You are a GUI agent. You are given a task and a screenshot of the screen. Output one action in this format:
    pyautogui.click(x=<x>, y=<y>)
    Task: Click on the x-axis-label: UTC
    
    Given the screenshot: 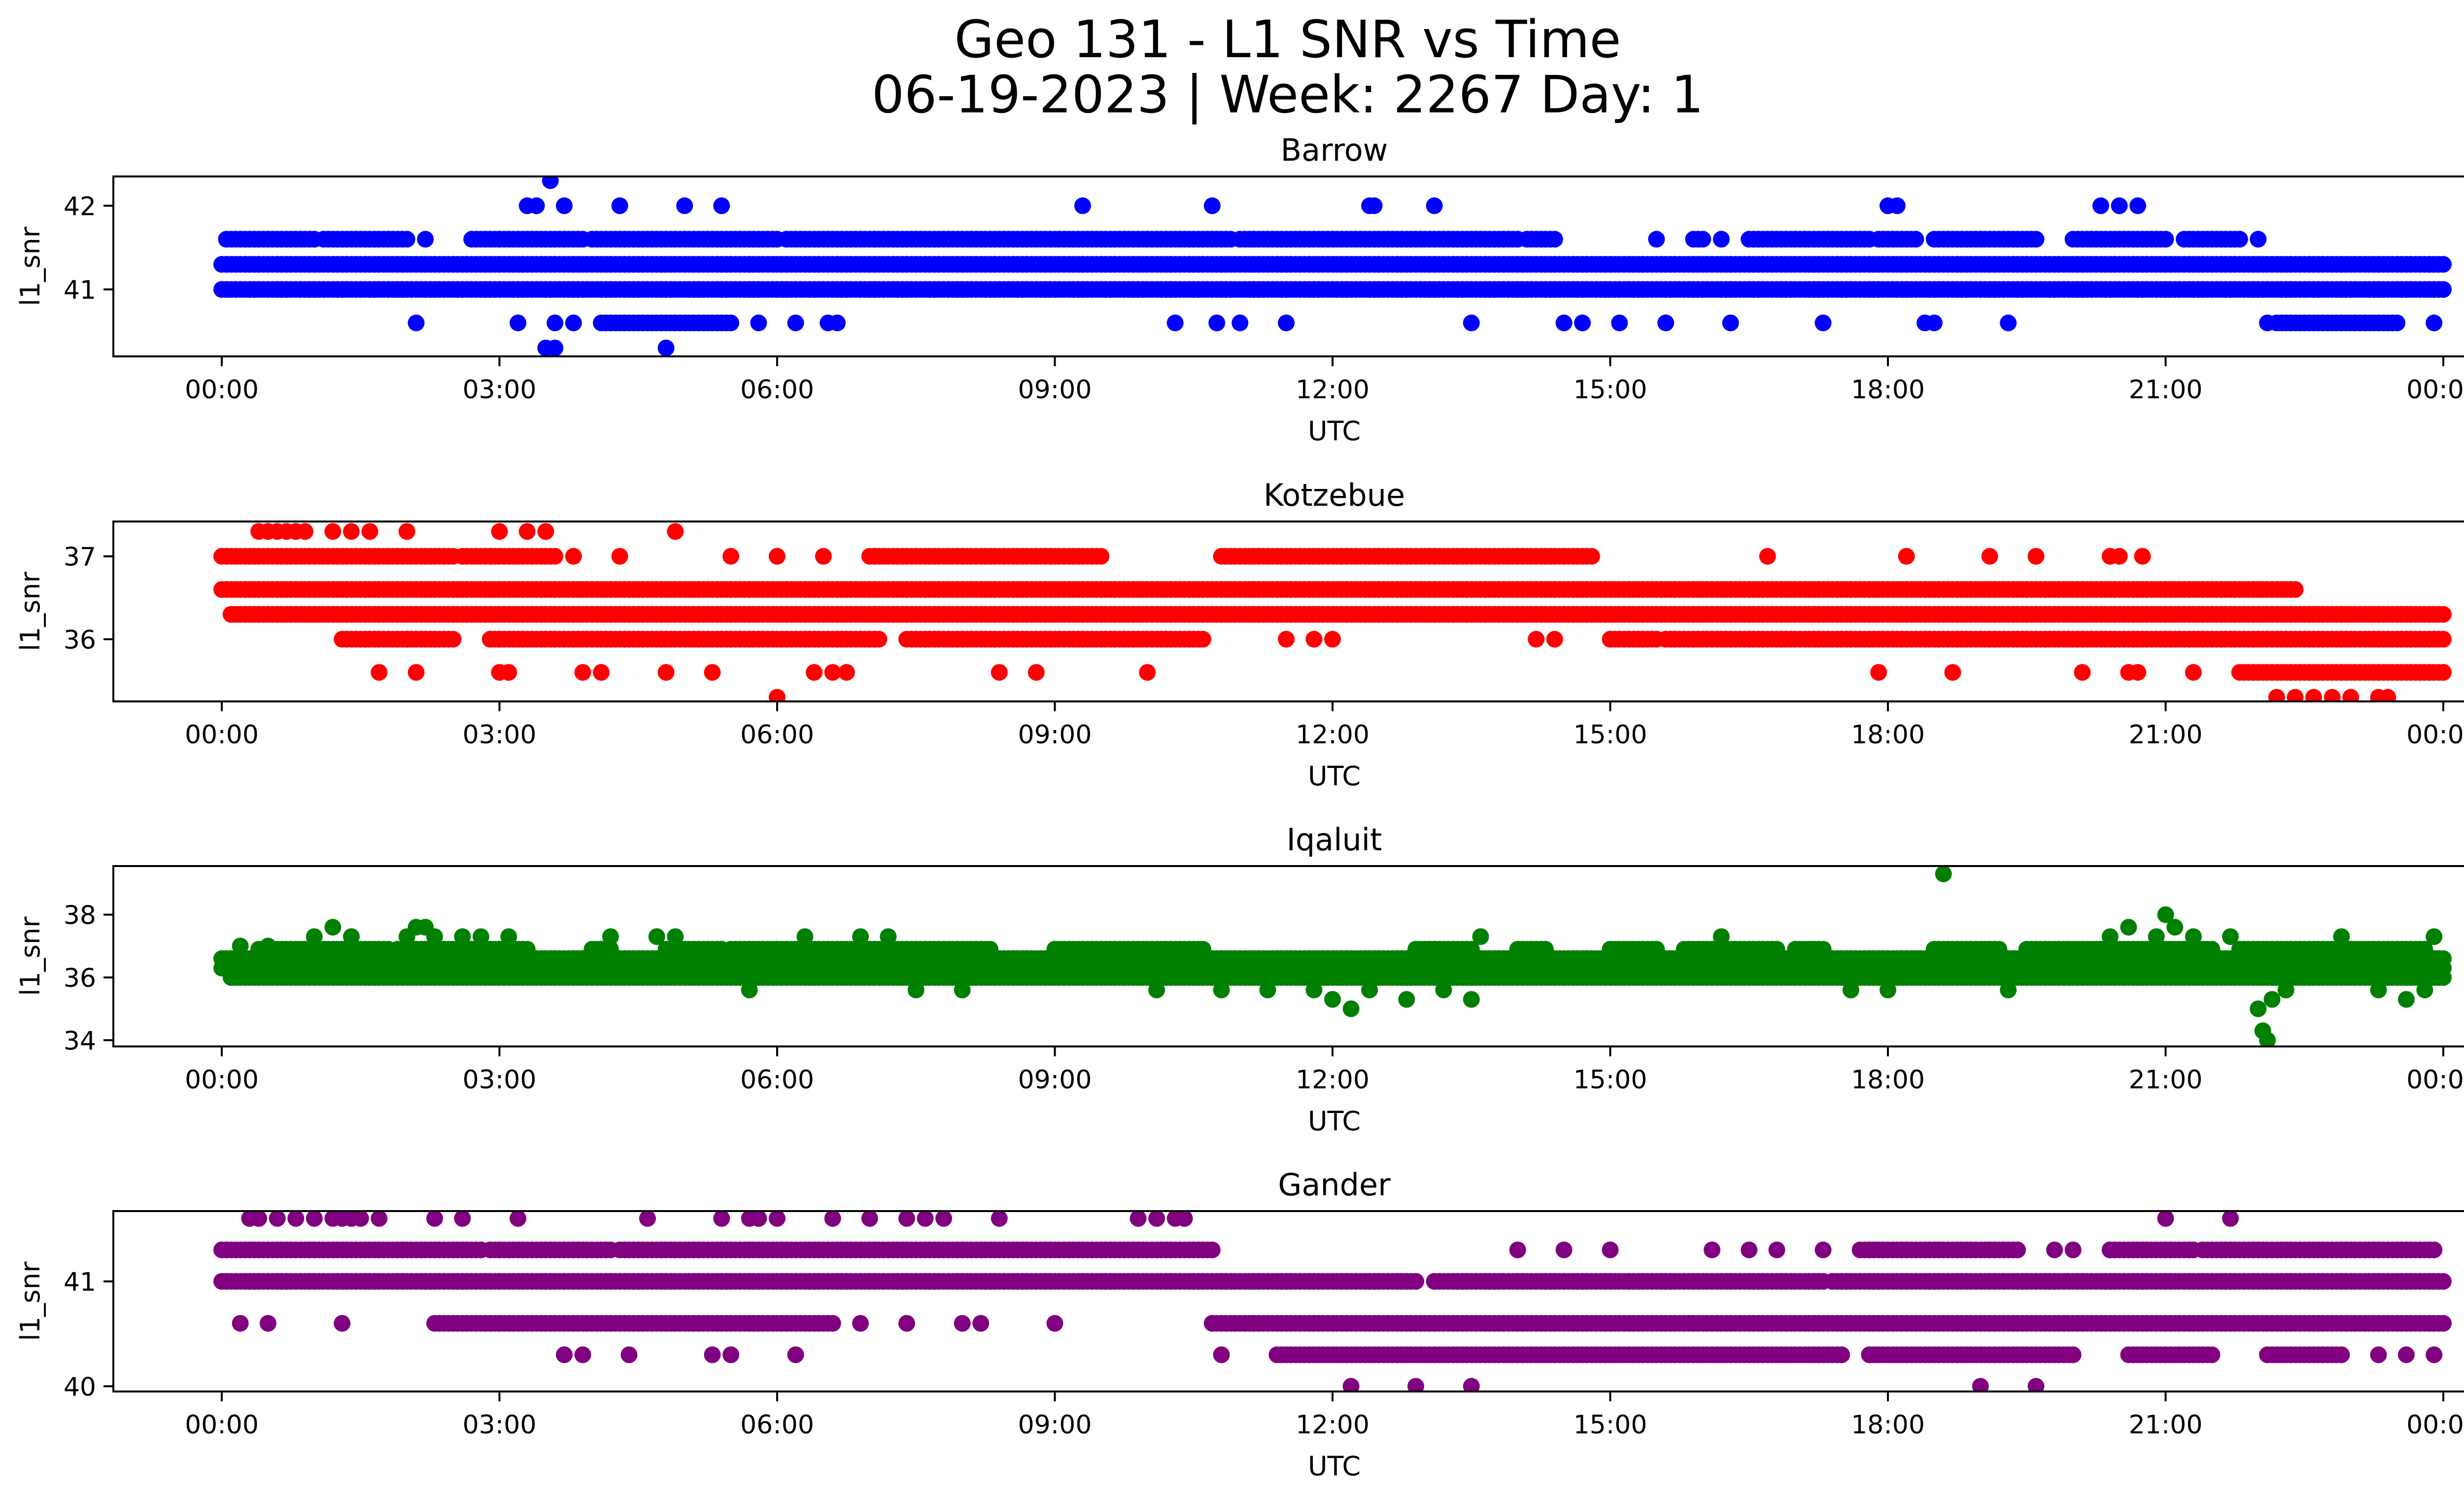 What is the action you would take?
    pyautogui.click(x=1334, y=1121)
    